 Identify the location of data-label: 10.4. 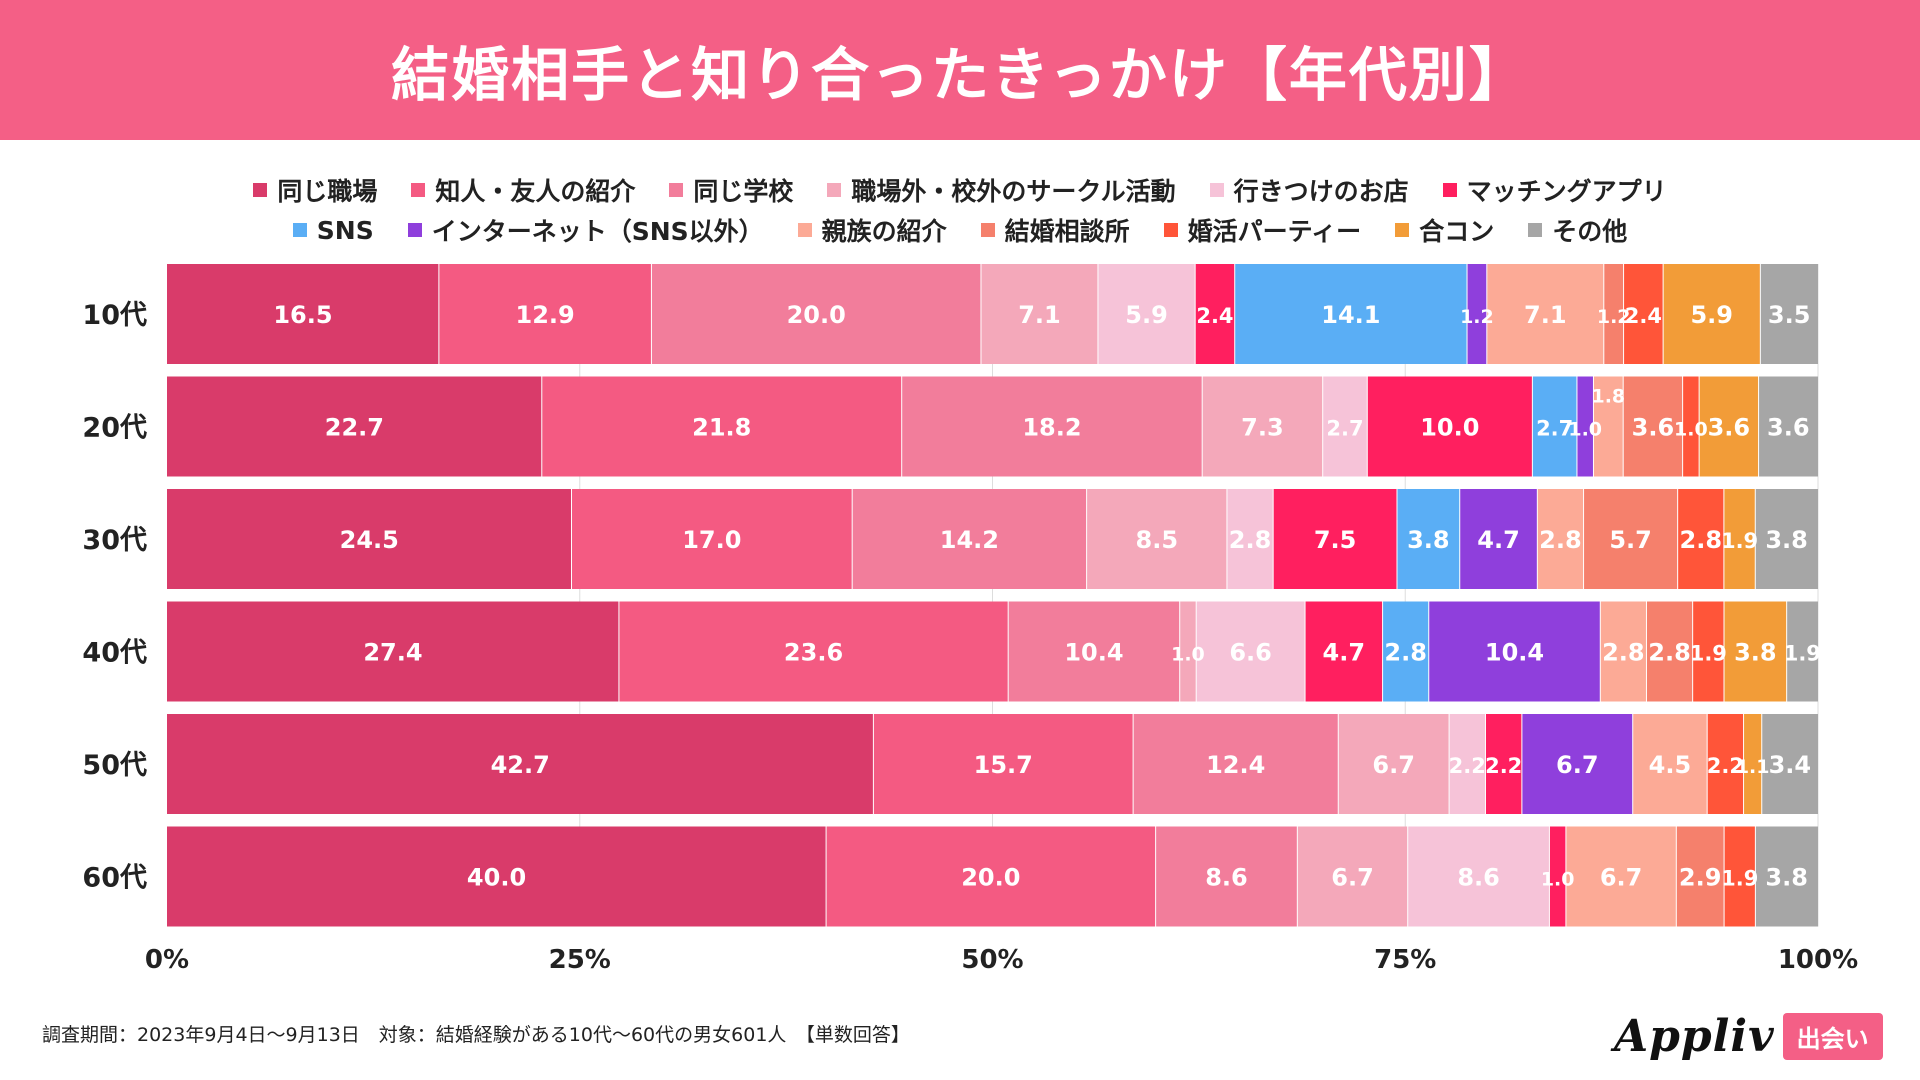
(1514, 653).